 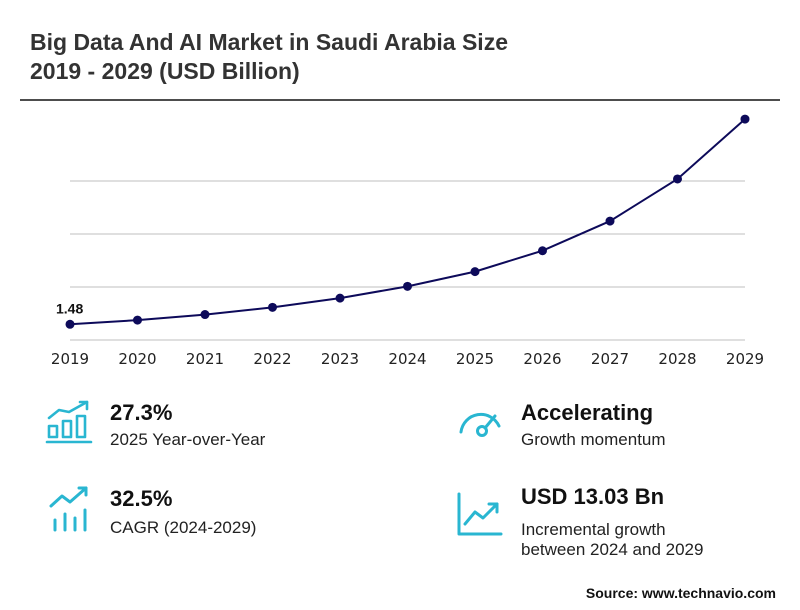 What do you see at coordinates (593, 496) in the screenshot?
I see `incremental-value: USD 13.03 Bn` at bounding box center [593, 496].